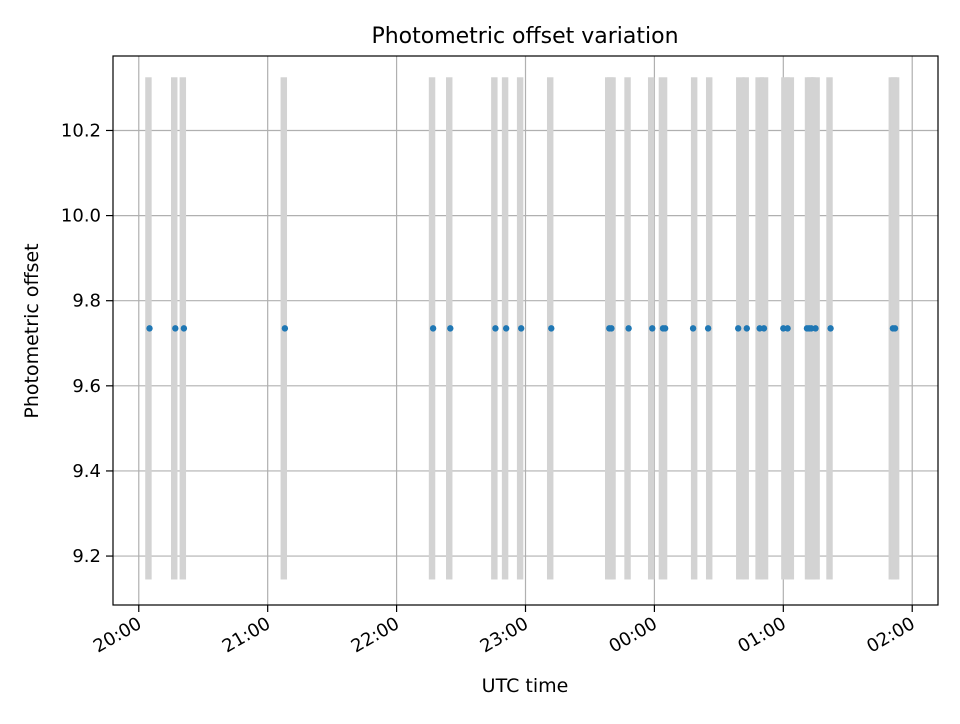  I want to click on y-axis-label: Photometric offset, so click(32, 330).